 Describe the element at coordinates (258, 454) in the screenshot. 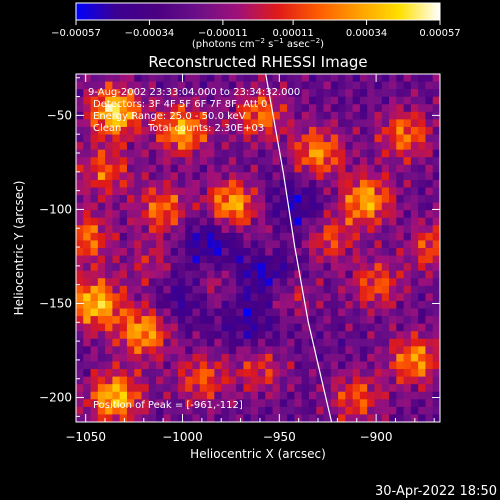

I see `x-axis-label: Heliocentric X (arcsec)` at that location.